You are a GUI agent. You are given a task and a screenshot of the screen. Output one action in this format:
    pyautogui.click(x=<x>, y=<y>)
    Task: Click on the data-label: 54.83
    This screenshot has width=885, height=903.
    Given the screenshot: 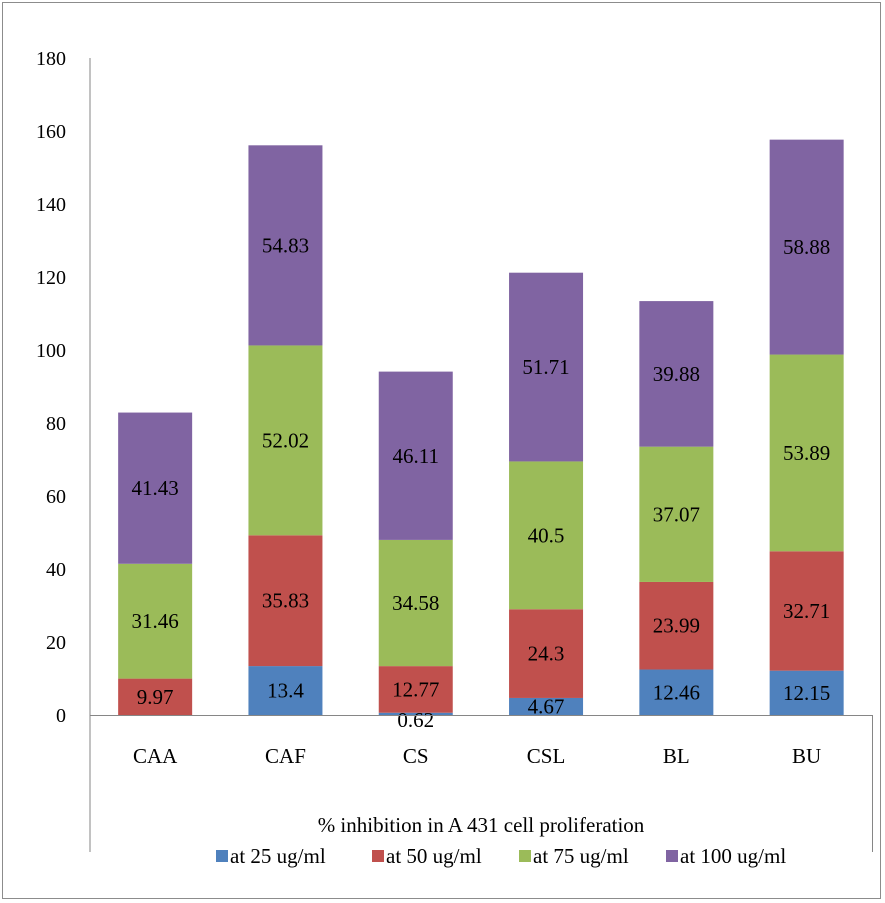 What is the action you would take?
    pyautogui.click(x=285, y=245)
    